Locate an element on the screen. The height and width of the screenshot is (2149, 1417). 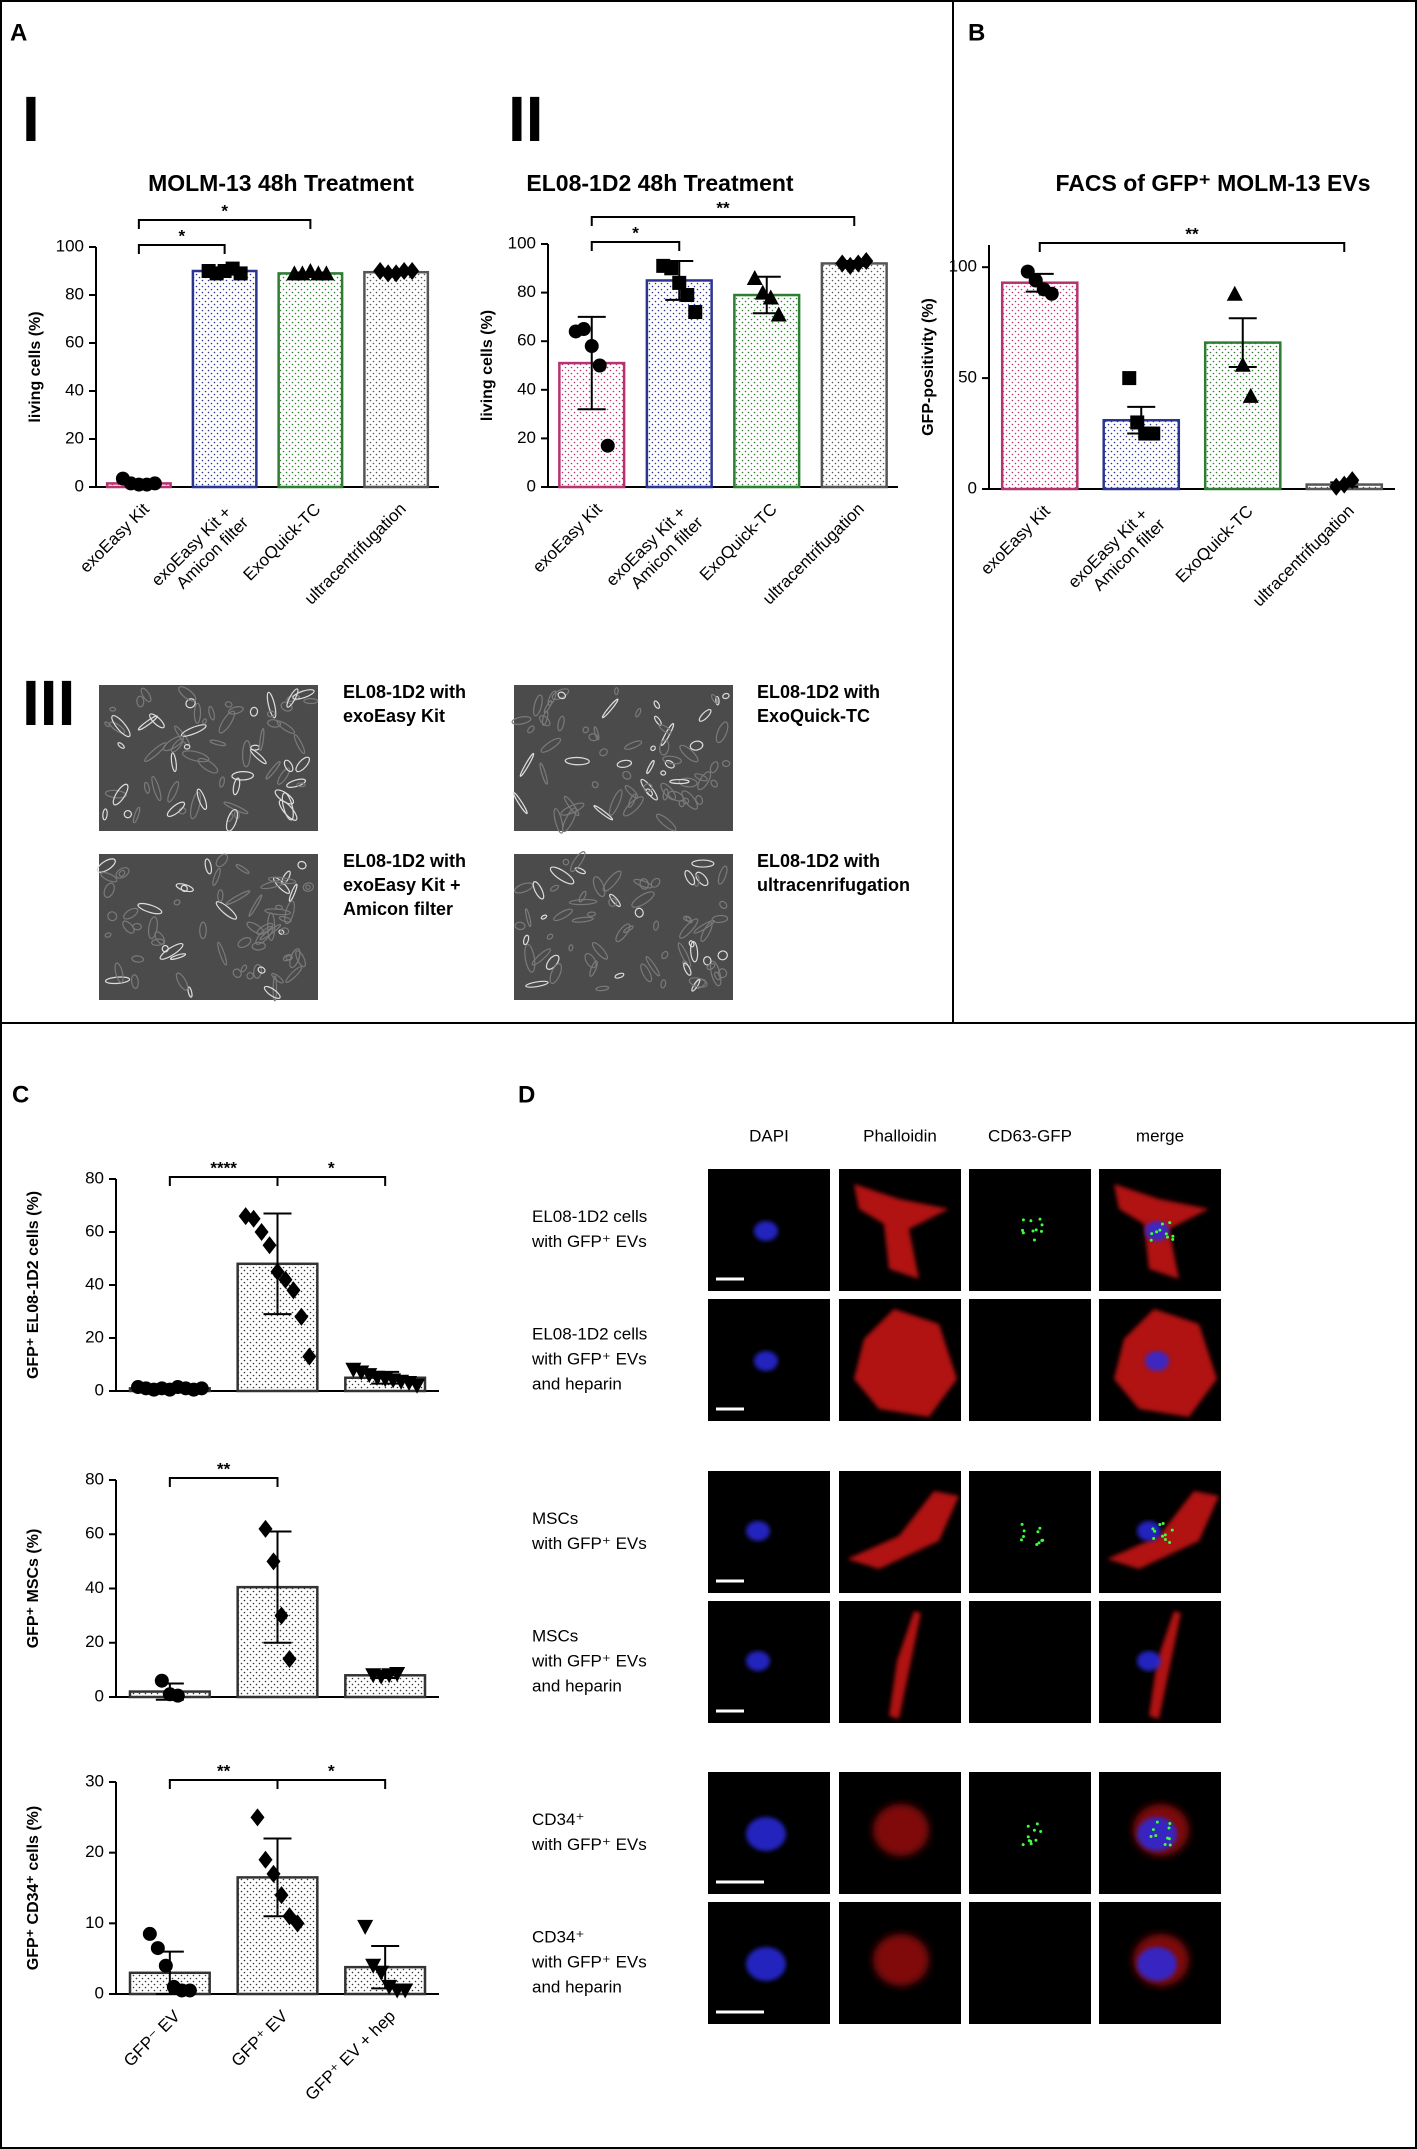
row-label: CD34⁺ is located at coordinates (558, 1936).